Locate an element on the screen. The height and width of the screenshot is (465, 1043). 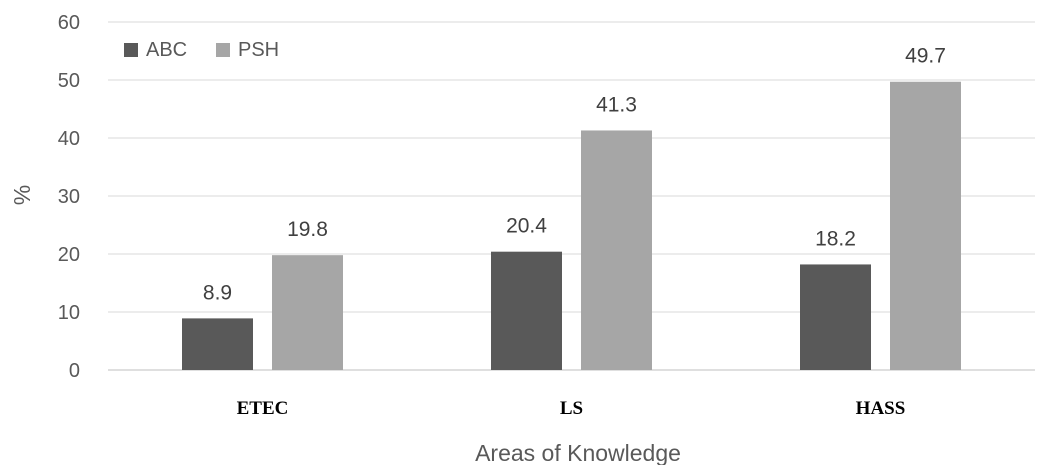
legend-swatch-psh is located at coordinates (223, 50).